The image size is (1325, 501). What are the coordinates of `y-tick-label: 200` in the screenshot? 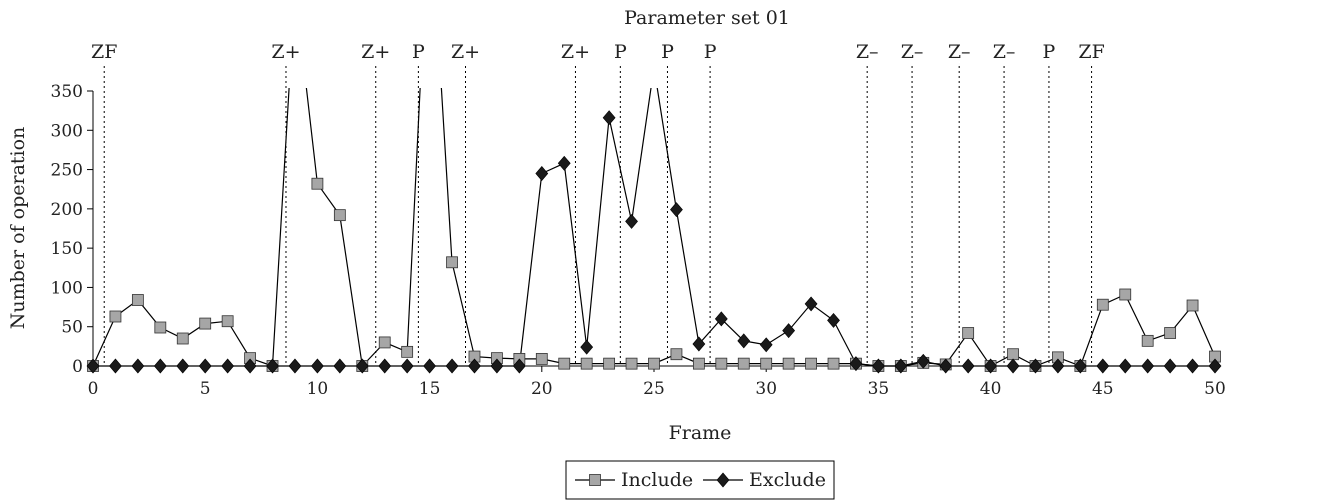 It's located at (67, 210).